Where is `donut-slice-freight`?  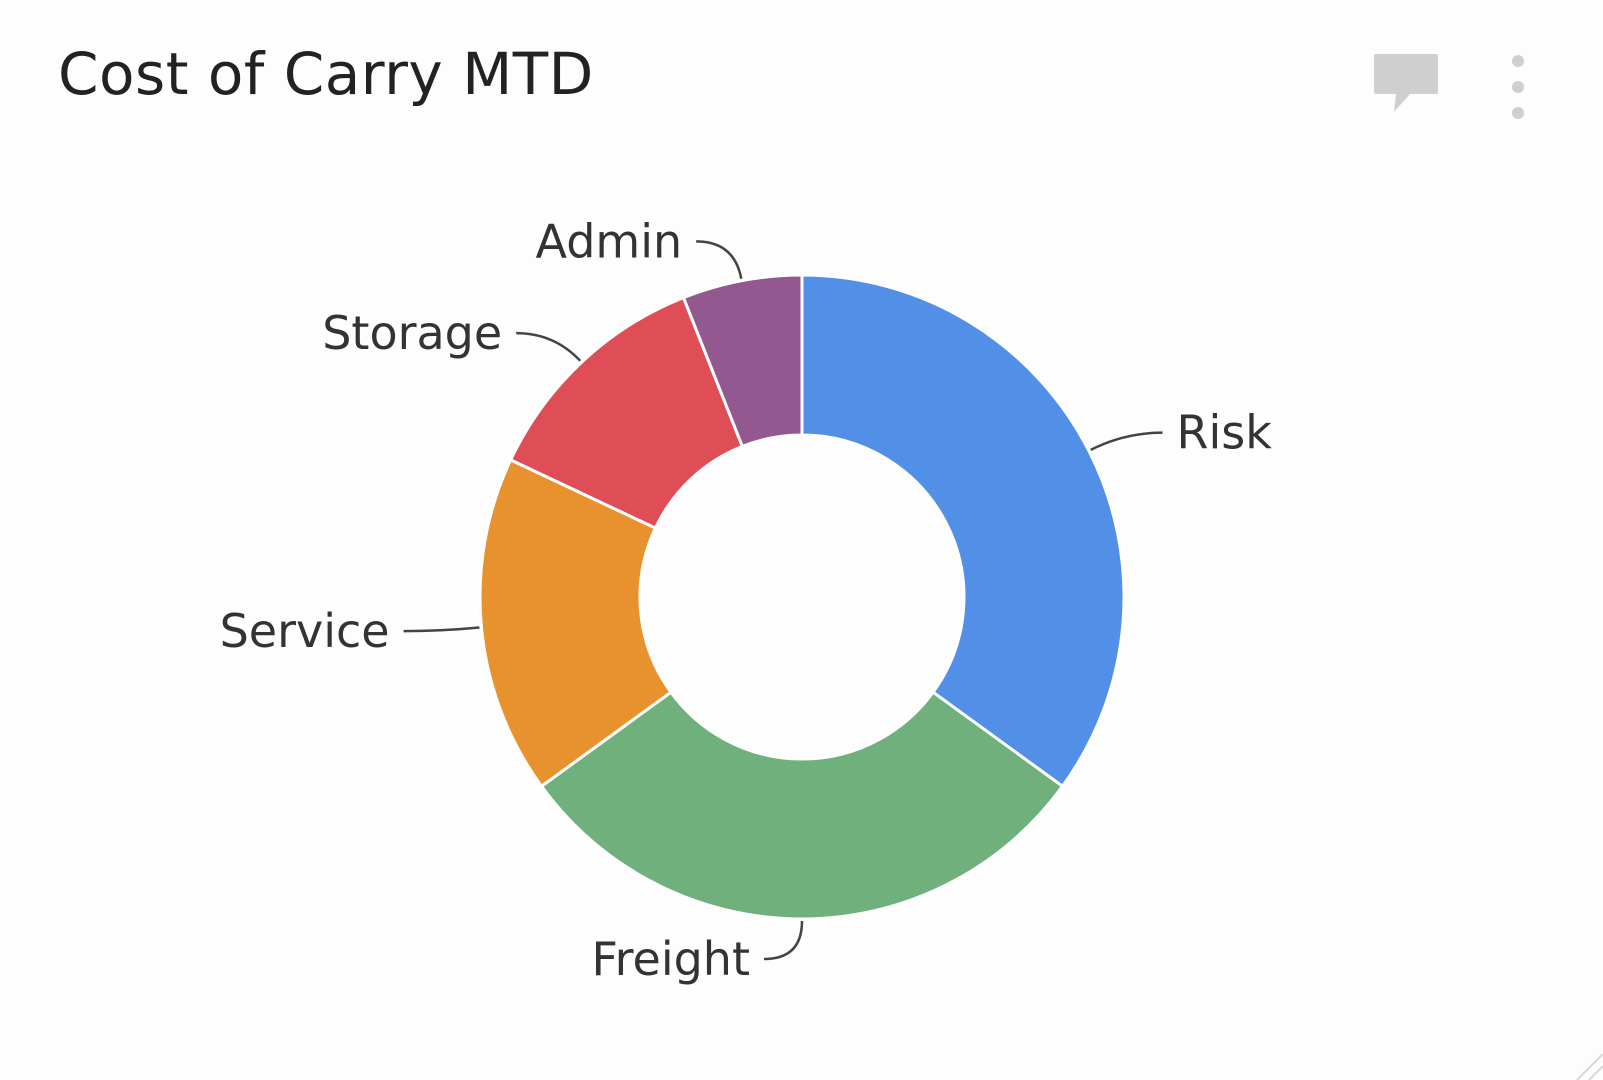 donut-slice-freight is located at coordinates (802, 805).